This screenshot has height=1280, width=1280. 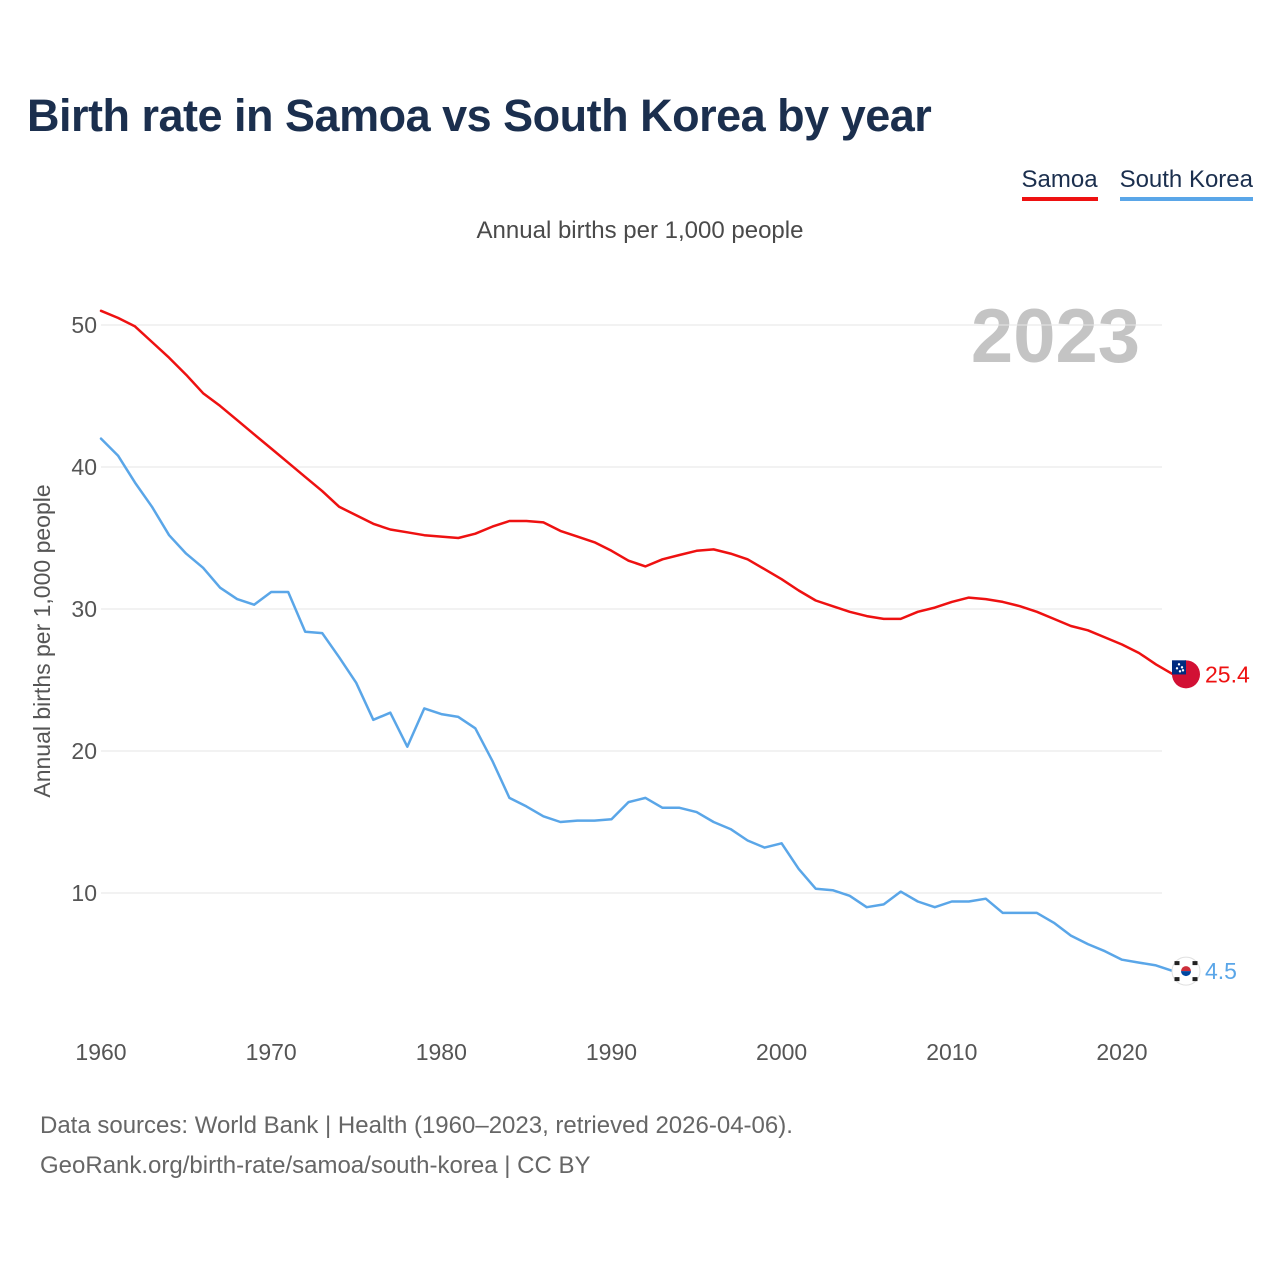 What do you see at coordinates (84, 609) in the screenshot?
I see `y-tick-label: 30` at bounding box center [84, 609].